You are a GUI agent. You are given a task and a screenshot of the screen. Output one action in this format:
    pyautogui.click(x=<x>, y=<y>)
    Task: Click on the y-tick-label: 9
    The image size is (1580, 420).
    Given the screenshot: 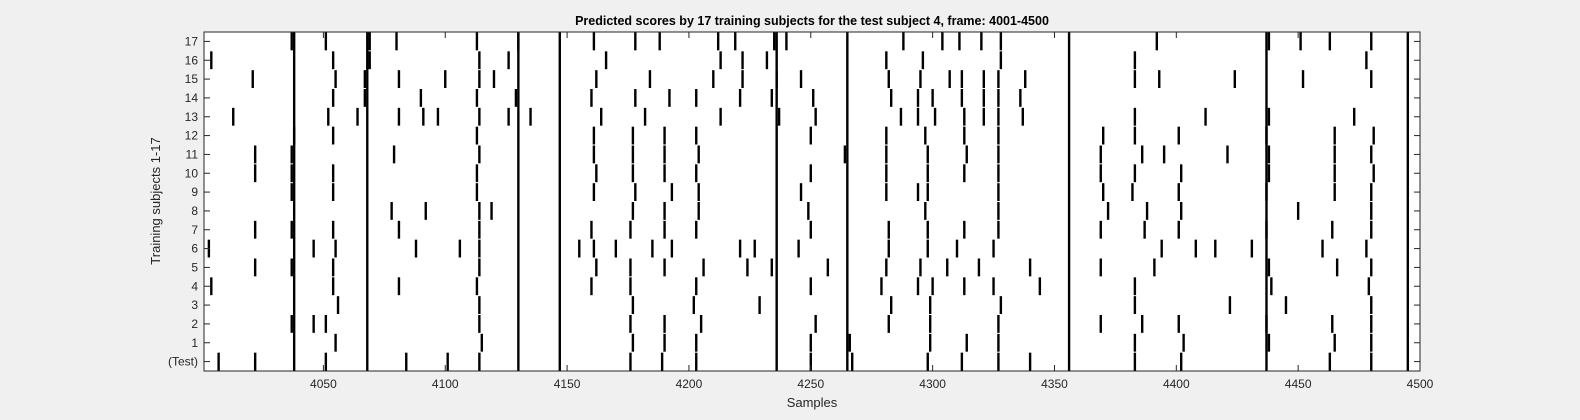 What is the action you would take?
    pyautogui.click(x=194, y=192)
    